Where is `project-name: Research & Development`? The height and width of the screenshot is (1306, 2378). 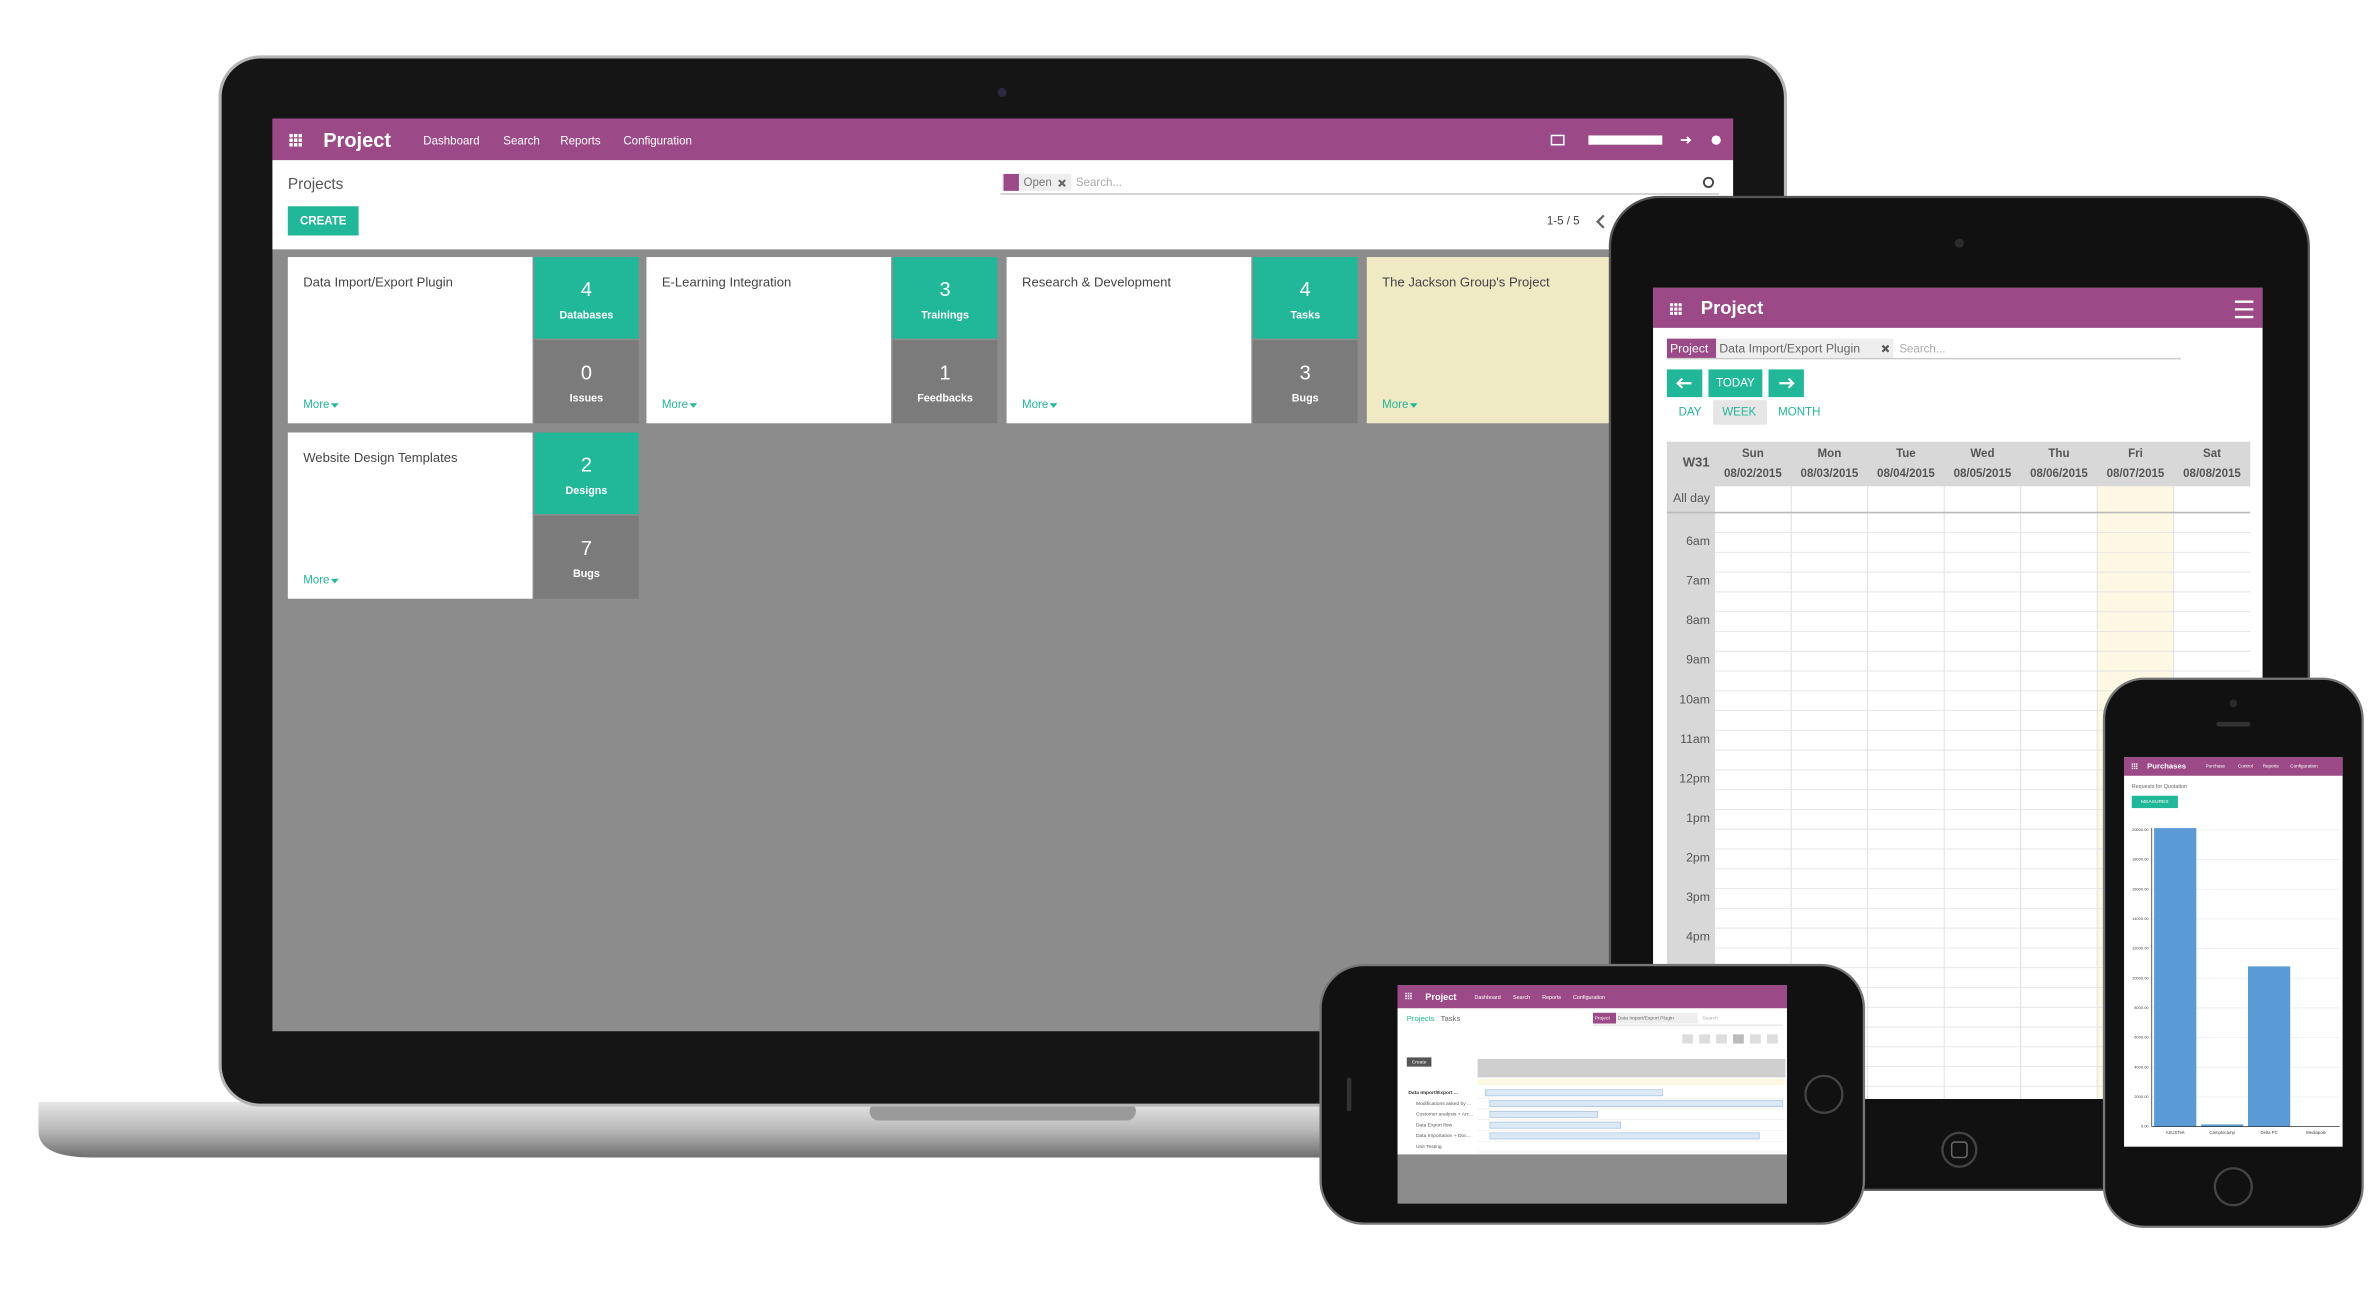 project-name: Research & Development is located at coordinates (1096, 282).